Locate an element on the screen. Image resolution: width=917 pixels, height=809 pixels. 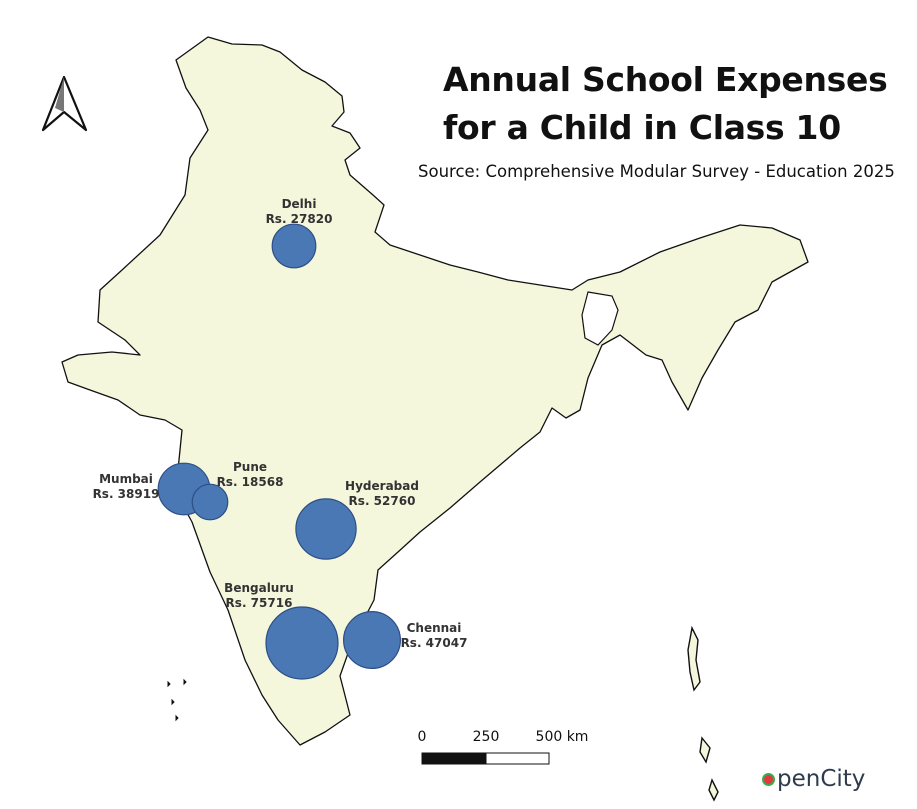
city-label-delhi: Delhi Rs. 27820 is located at coordinates (299, 212).